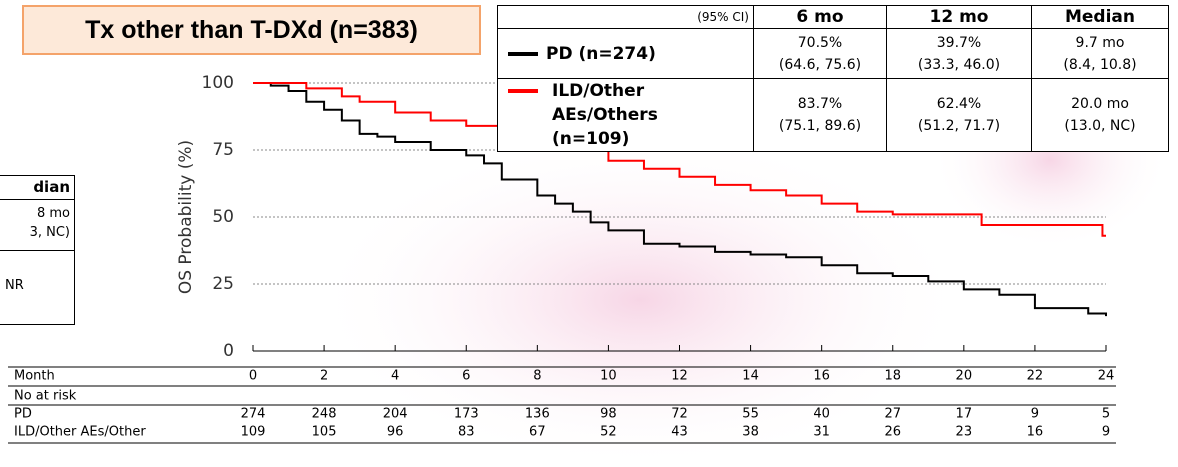 The width and height of the screenshot is (1178, 467). Describe the element at coordinates (34, 376) in the screenshot. I see `x-axis-label: Month` at that location.